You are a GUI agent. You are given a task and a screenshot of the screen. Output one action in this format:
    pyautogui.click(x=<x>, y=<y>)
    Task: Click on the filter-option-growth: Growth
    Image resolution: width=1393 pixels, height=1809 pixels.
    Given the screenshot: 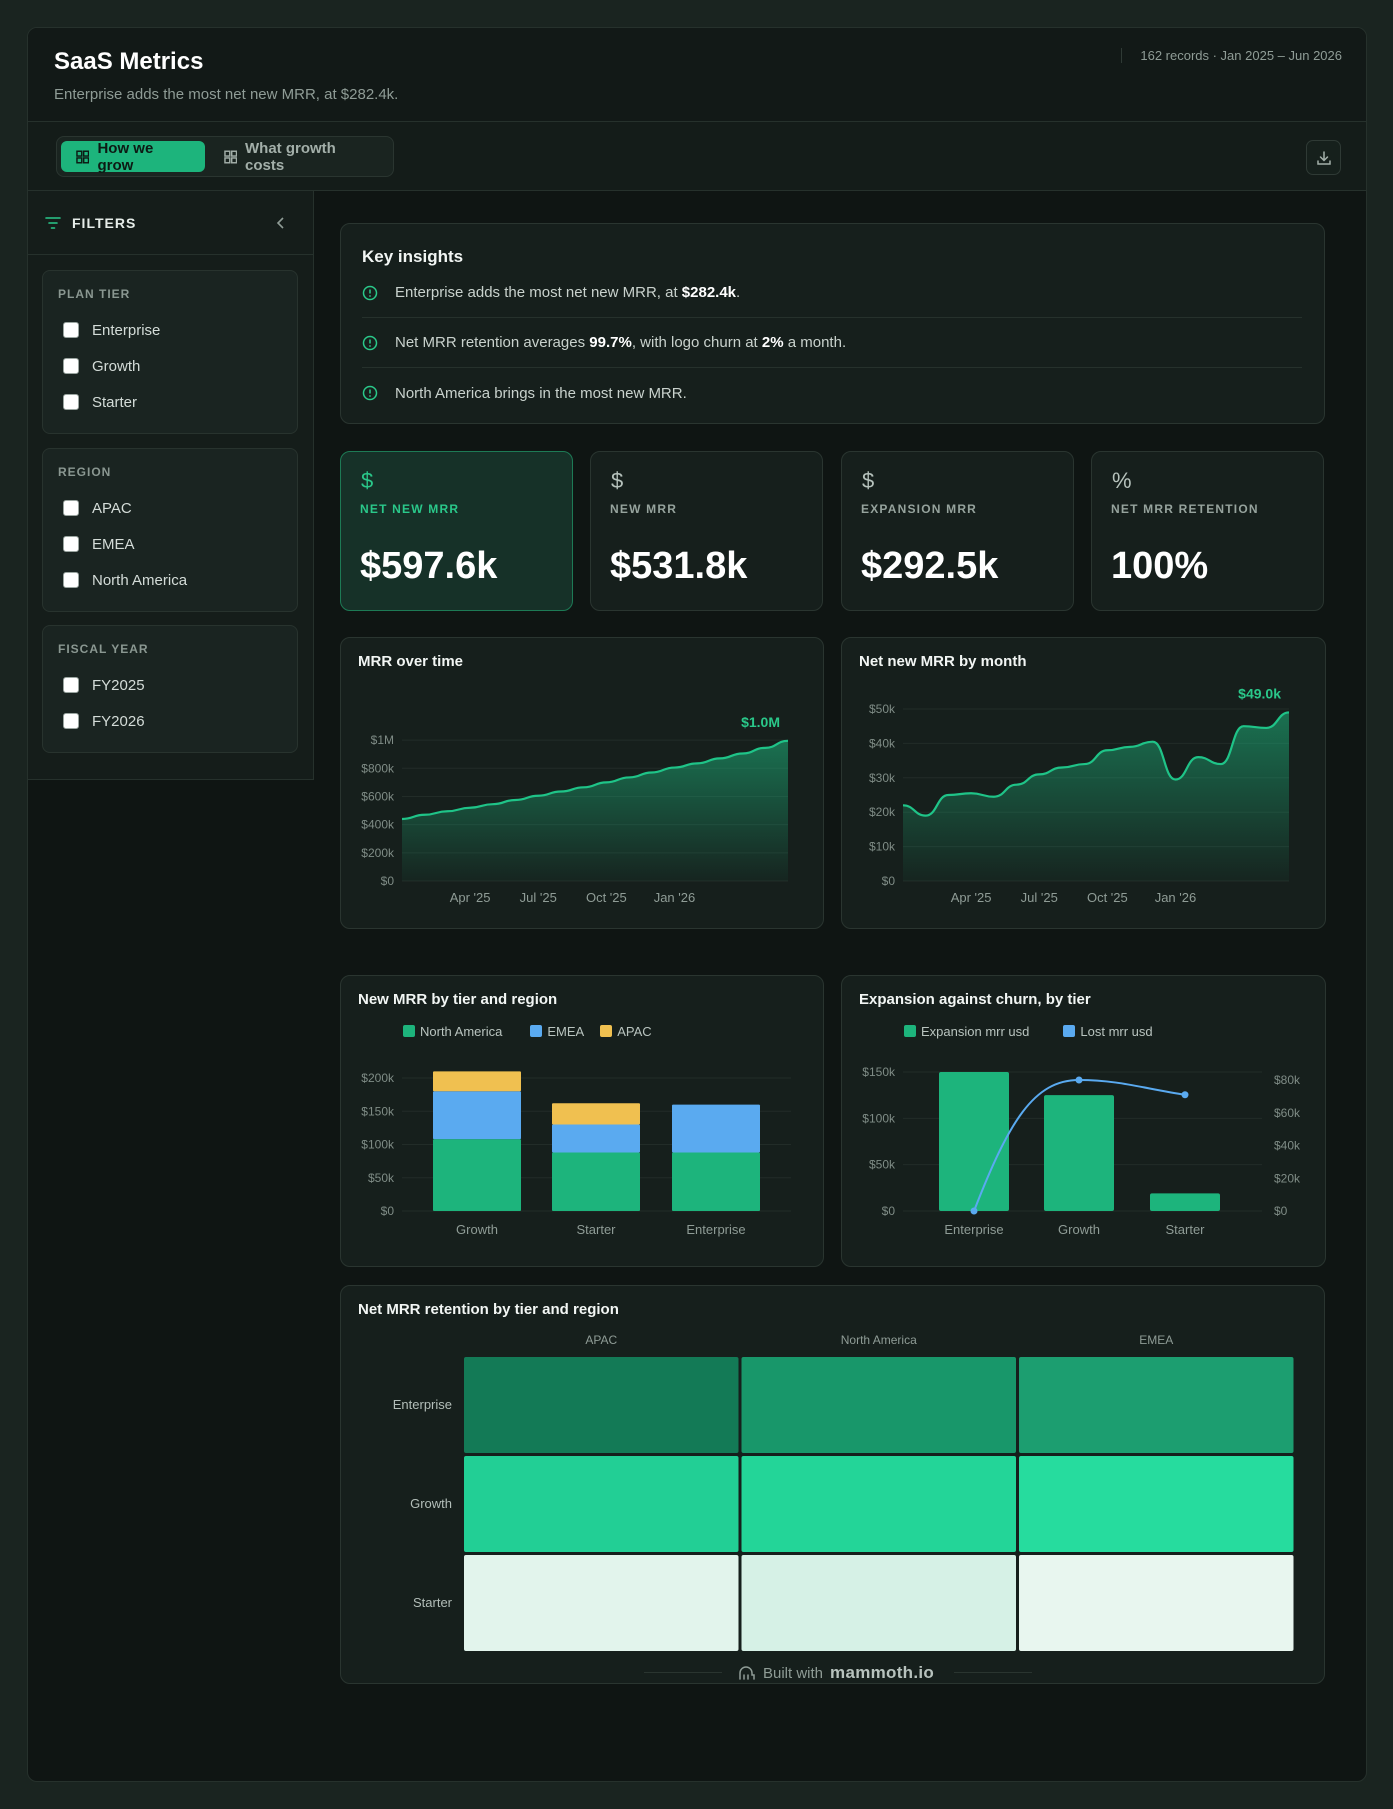 What is the action you would take?
    pyautogui.click(x=101, y=366)
    